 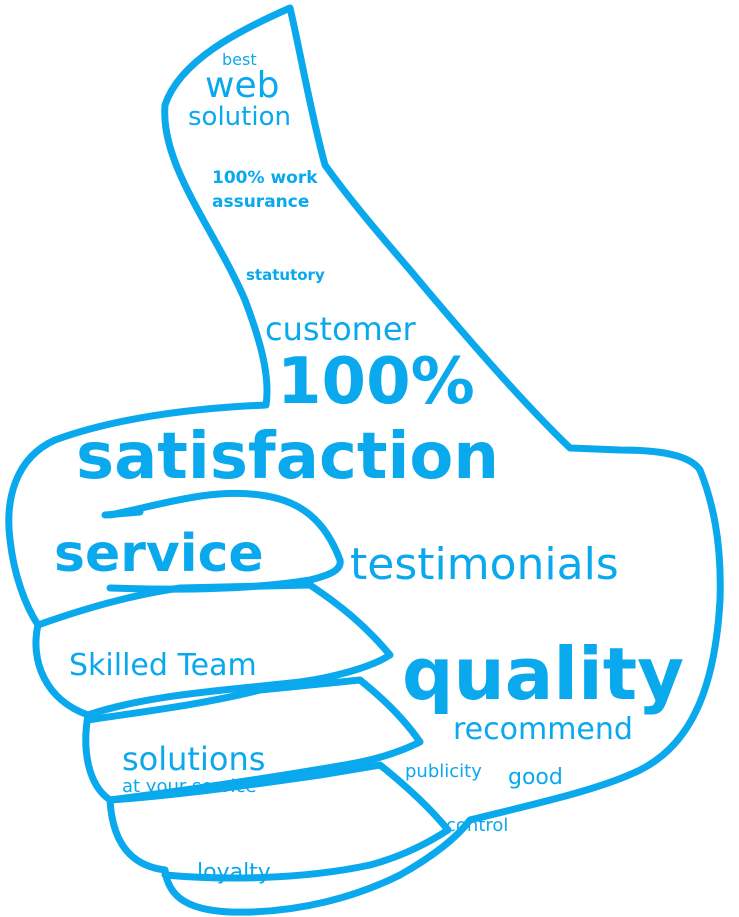 What do you see at coordinates (265, 178) in the screenshot?
I see `word-100-work: 100% work` at bounding box center [265, 178].